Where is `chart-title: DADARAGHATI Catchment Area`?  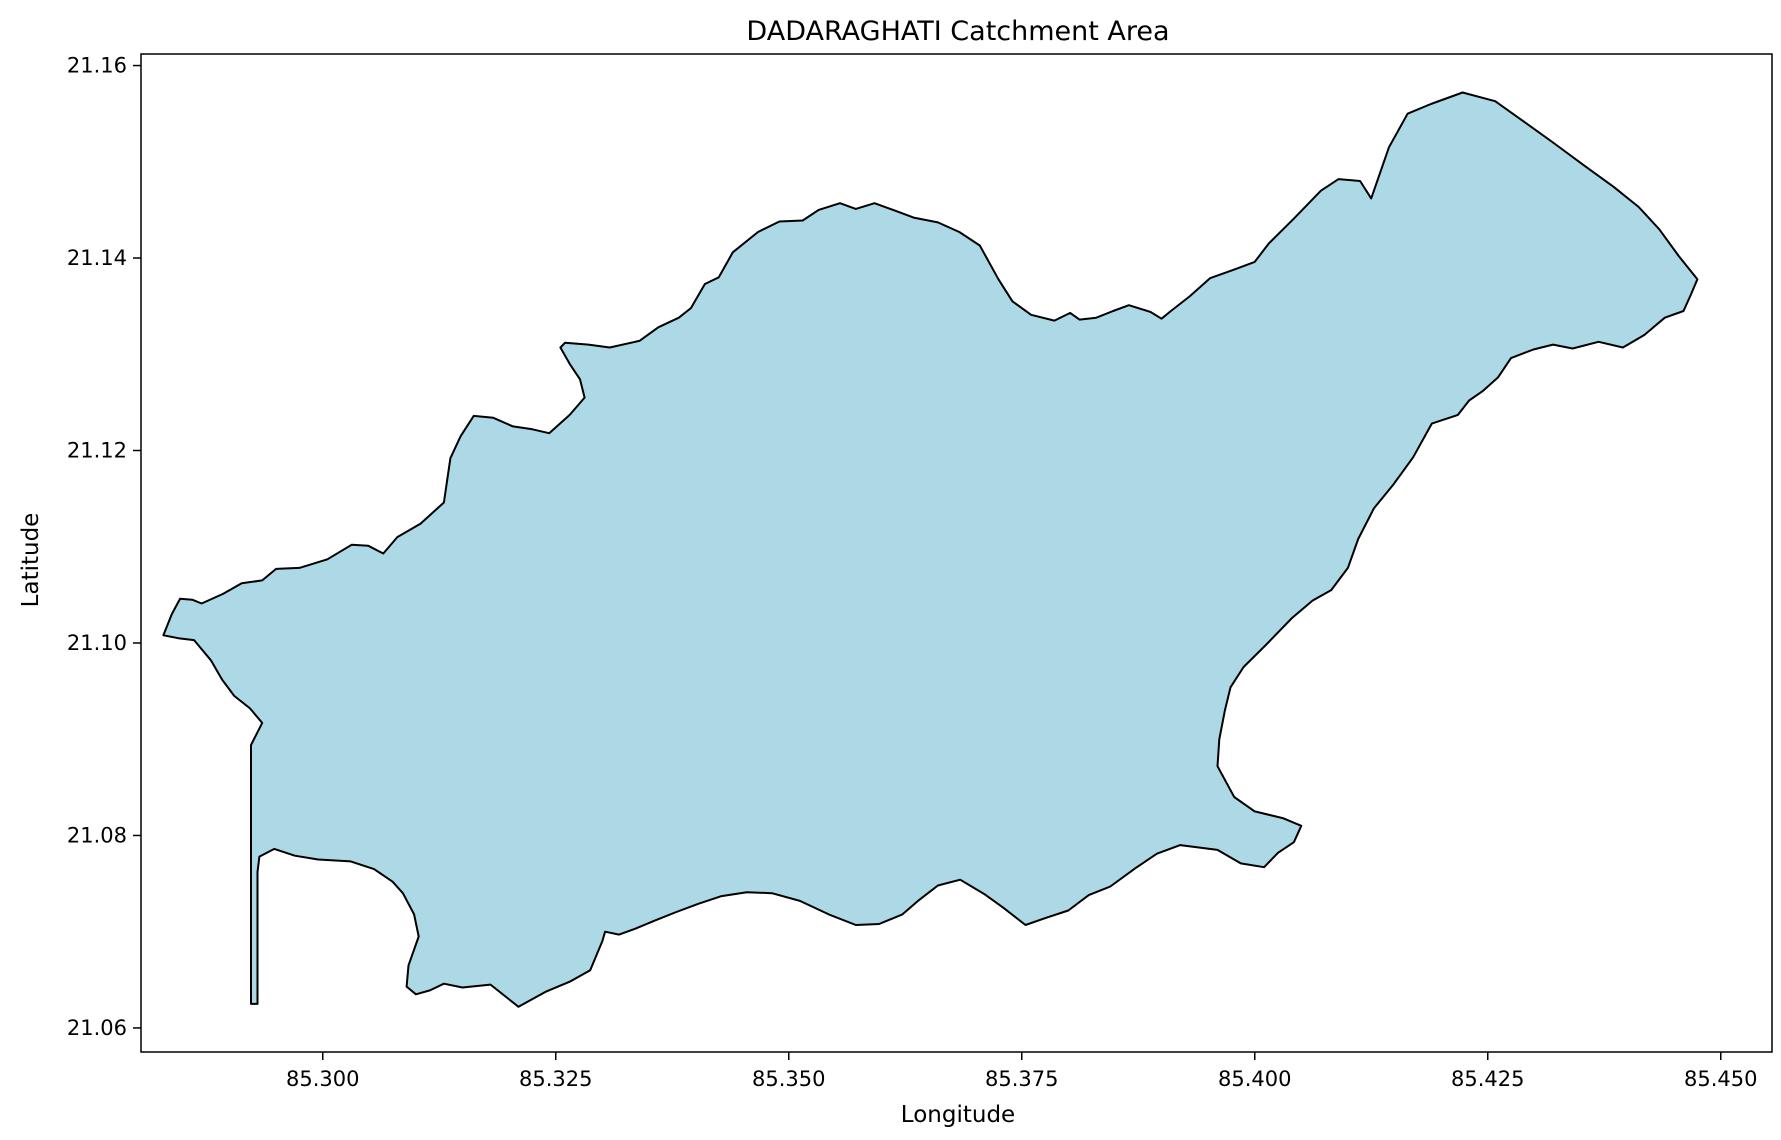
chart-title: DADARAGHATI Catchment Area is located at coordinates (957, 31).